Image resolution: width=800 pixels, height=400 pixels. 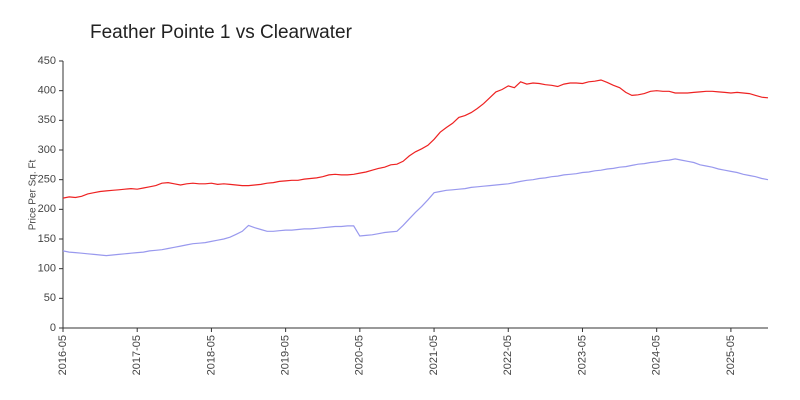 What do you see at coordinates (434, 355) in the screenshot?
I see `x-tick-label: 2021-05` at bounding box center [434, 355].